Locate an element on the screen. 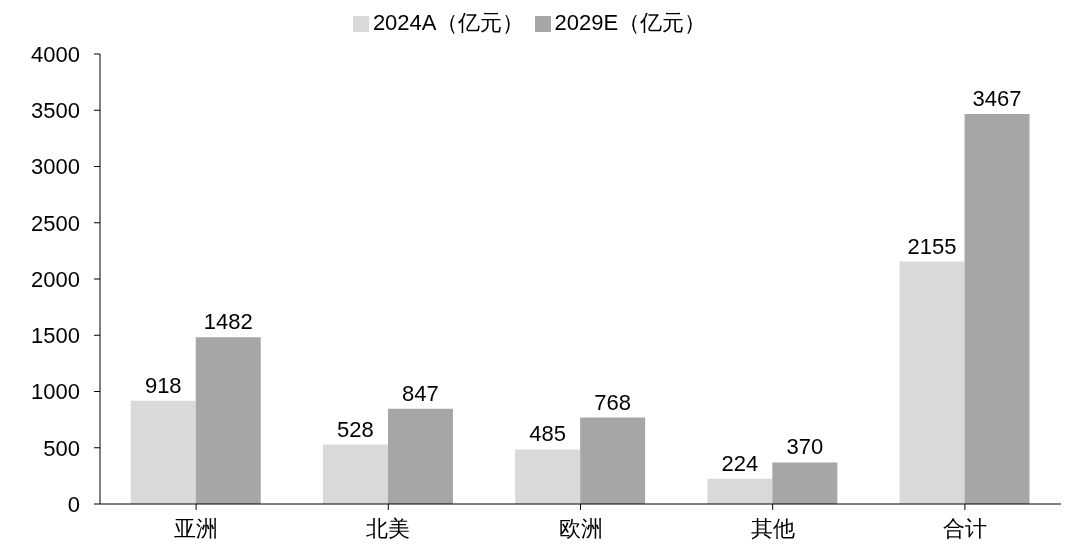 The height and width of the screenshot is (552, 1081). y-tick-label: 2500 is located at coordinates (55, 223).